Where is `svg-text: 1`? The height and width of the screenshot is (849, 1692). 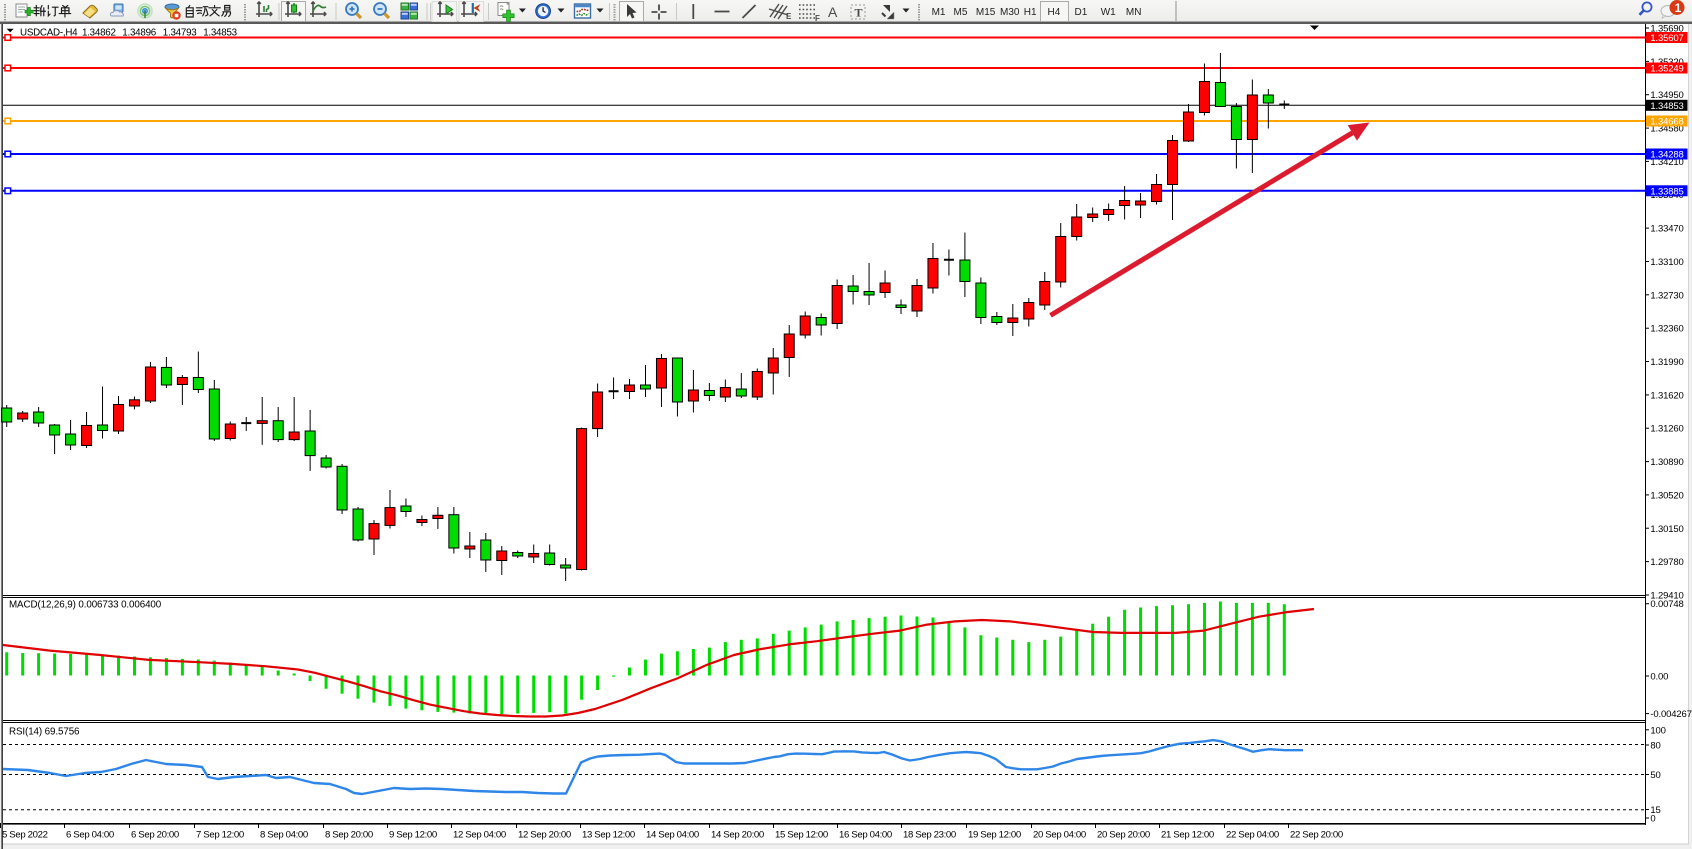 svg-text: 1 is located at coordinates (1678, 8).